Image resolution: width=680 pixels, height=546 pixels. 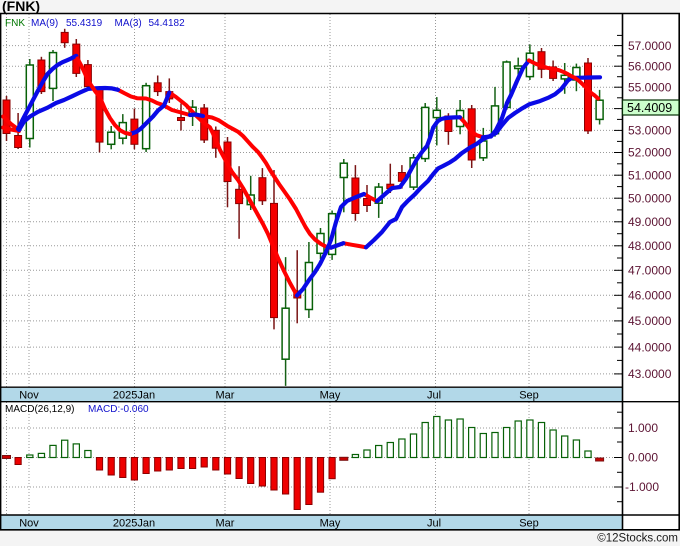 What do you see at coordinates (650, 271) in the screenshot?
I see `svg-text: 47.0000` at bounding box center [650, 271].